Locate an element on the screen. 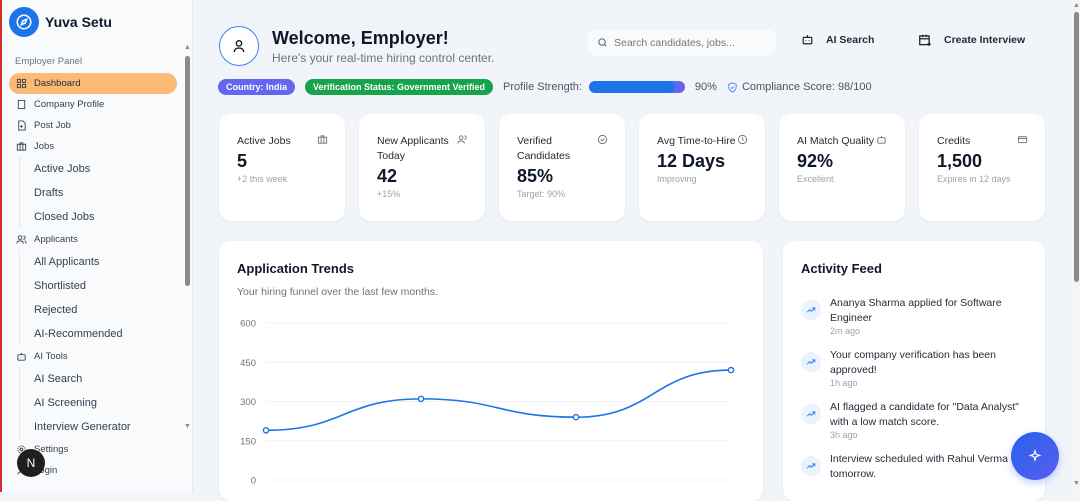 This screenshot has width=1080, height=501. sidebar-item-active-jobs: Active Jobs is located at coordinates (62, 169).